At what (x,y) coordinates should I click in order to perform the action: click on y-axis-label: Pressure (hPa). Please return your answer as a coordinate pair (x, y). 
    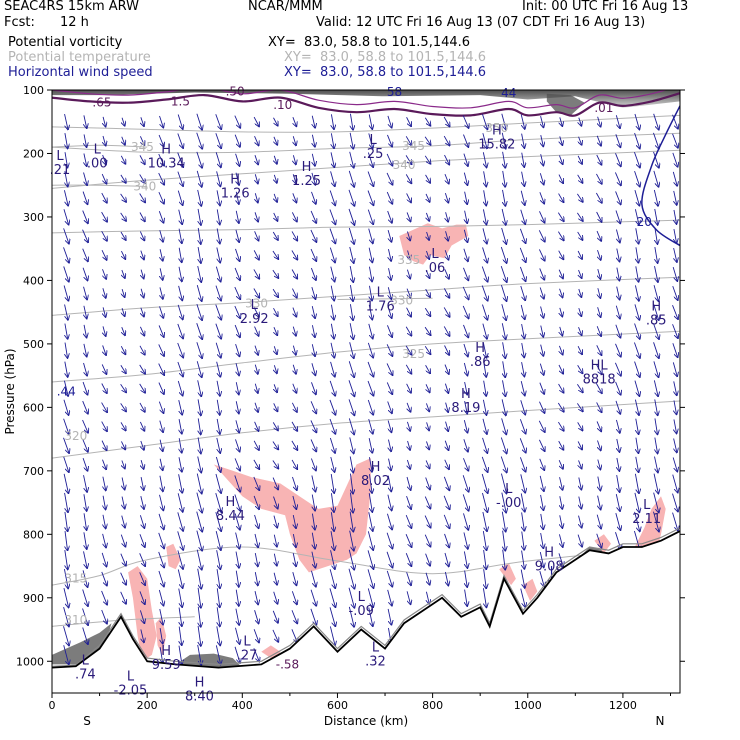
    Looking at the image, I should click on (10, 391).